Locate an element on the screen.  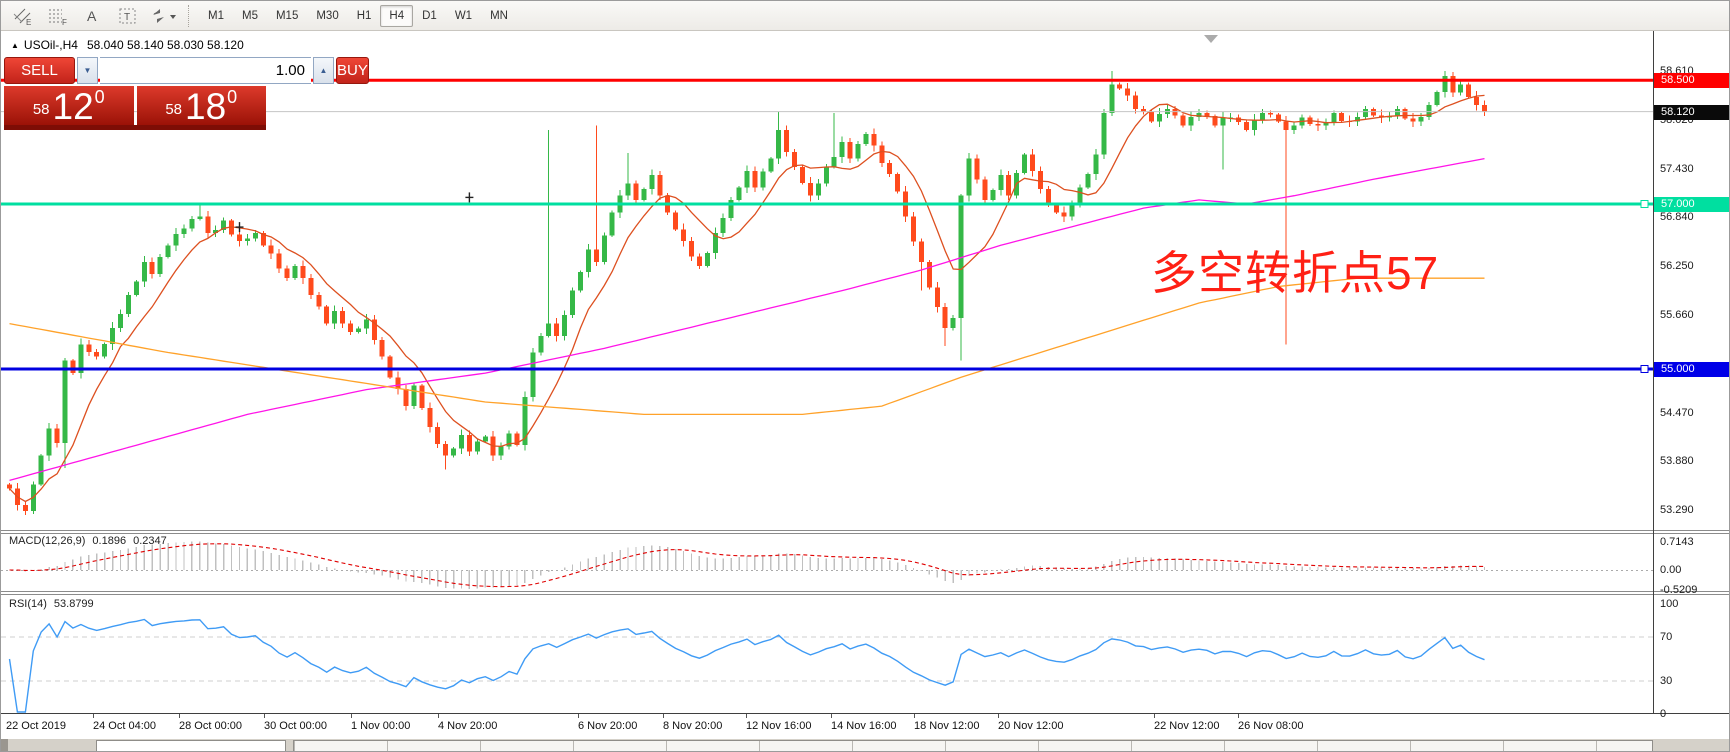
time-label-3: 28 Oct 00:00 is located at coordinates (210, 726).